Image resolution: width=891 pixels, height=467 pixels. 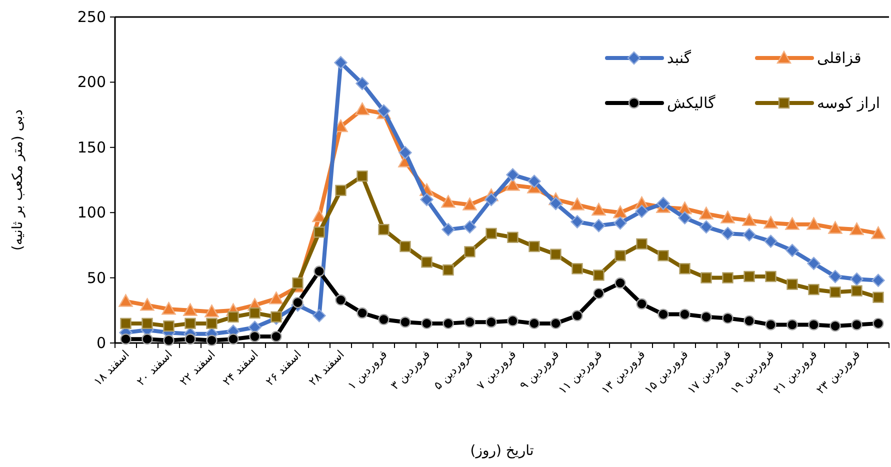 I want to click on y-axis-title: دبی (متر مکعب بر ثانیه), so click(x=18, y=180).